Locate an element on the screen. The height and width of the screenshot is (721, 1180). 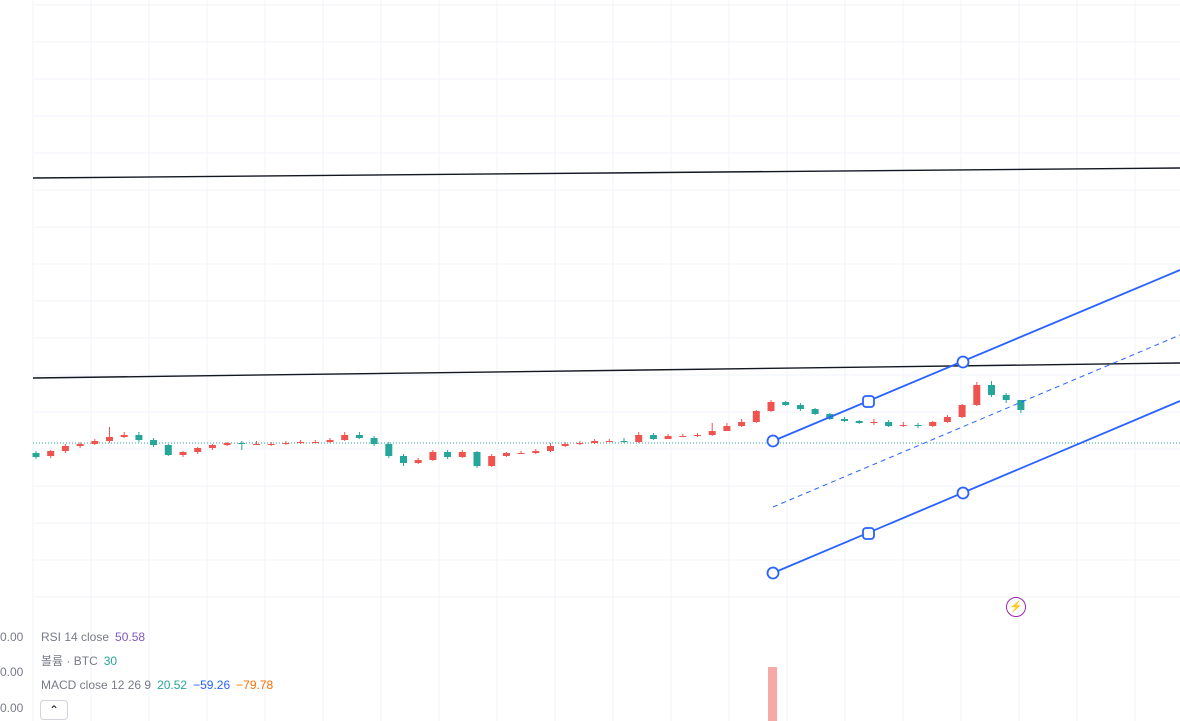
trendline-upper is located at coordinates (606, 173).